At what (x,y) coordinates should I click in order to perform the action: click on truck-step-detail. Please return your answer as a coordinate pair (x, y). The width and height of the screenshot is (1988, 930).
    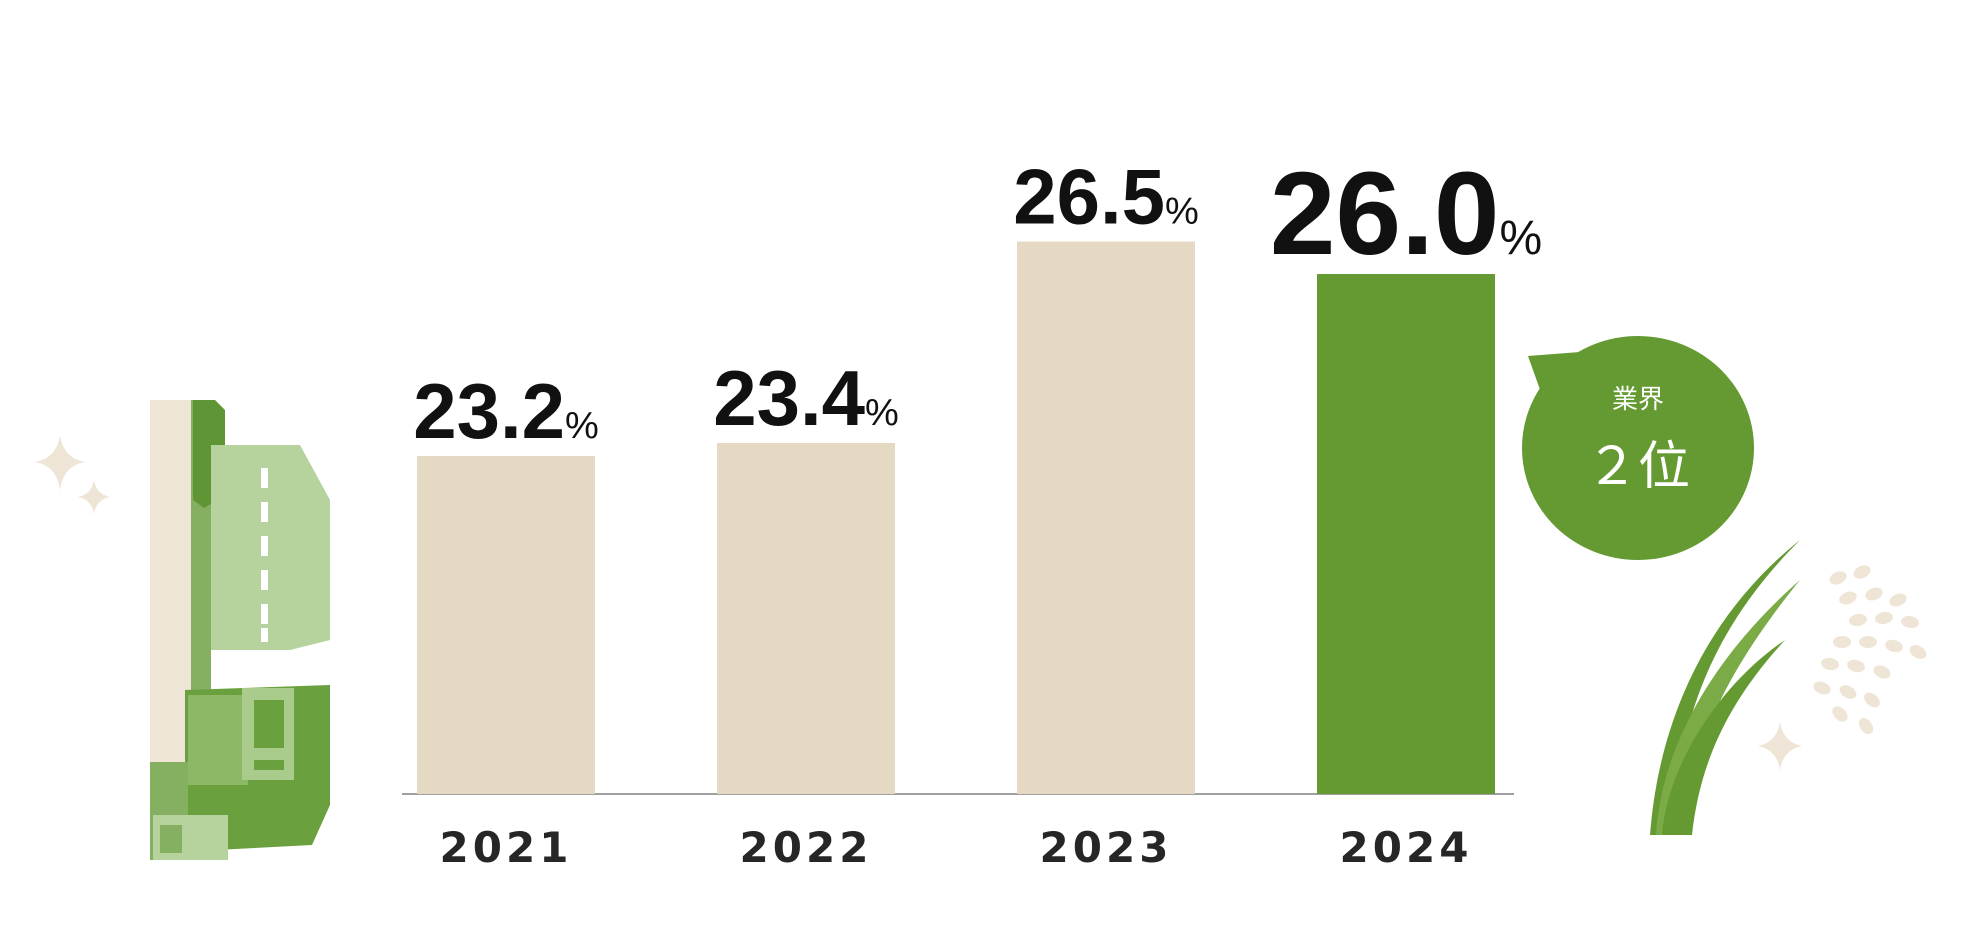
    Looking at the image, I should click on (171, 839).